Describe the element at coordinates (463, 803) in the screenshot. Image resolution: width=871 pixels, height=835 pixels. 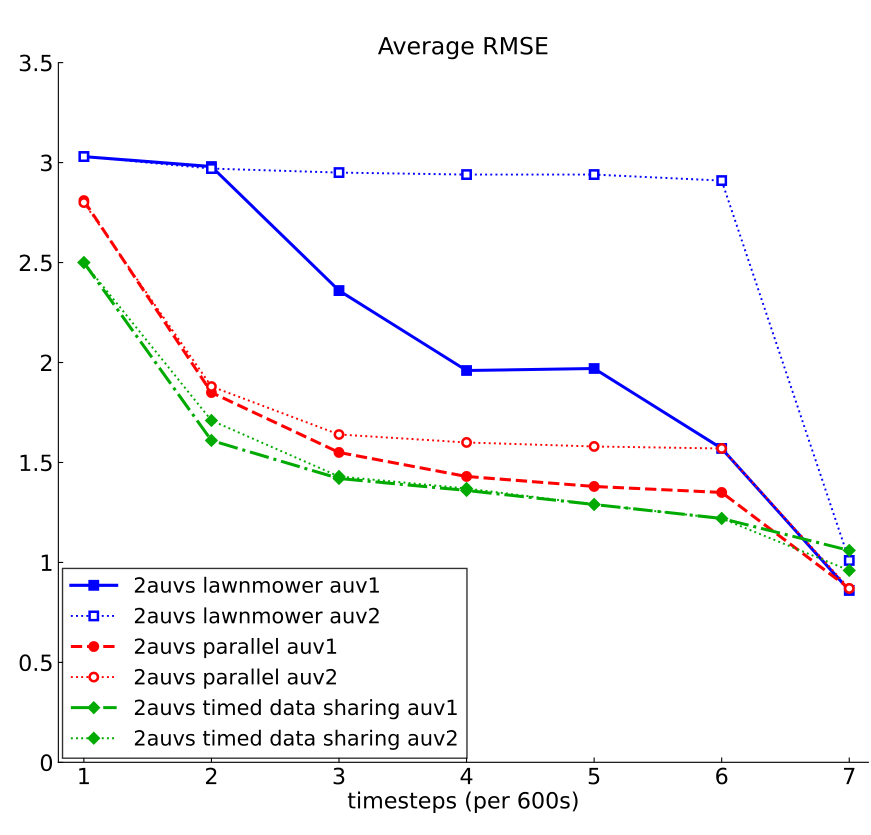
I see `x-axis-title: timesteps (per 600s)` at that location.